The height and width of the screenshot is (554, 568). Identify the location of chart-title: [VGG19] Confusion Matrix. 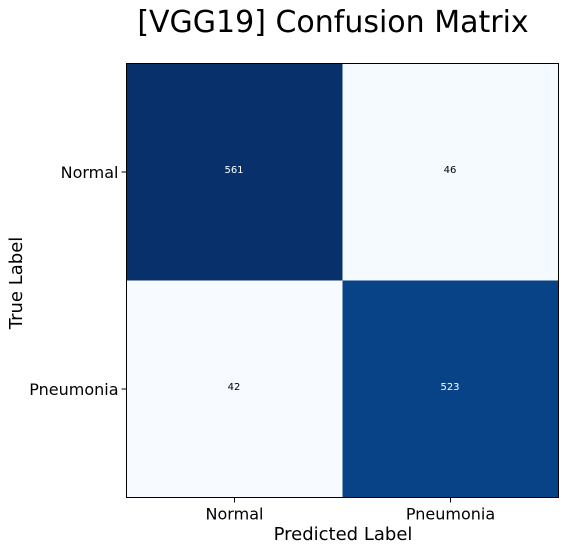
(332, 22).